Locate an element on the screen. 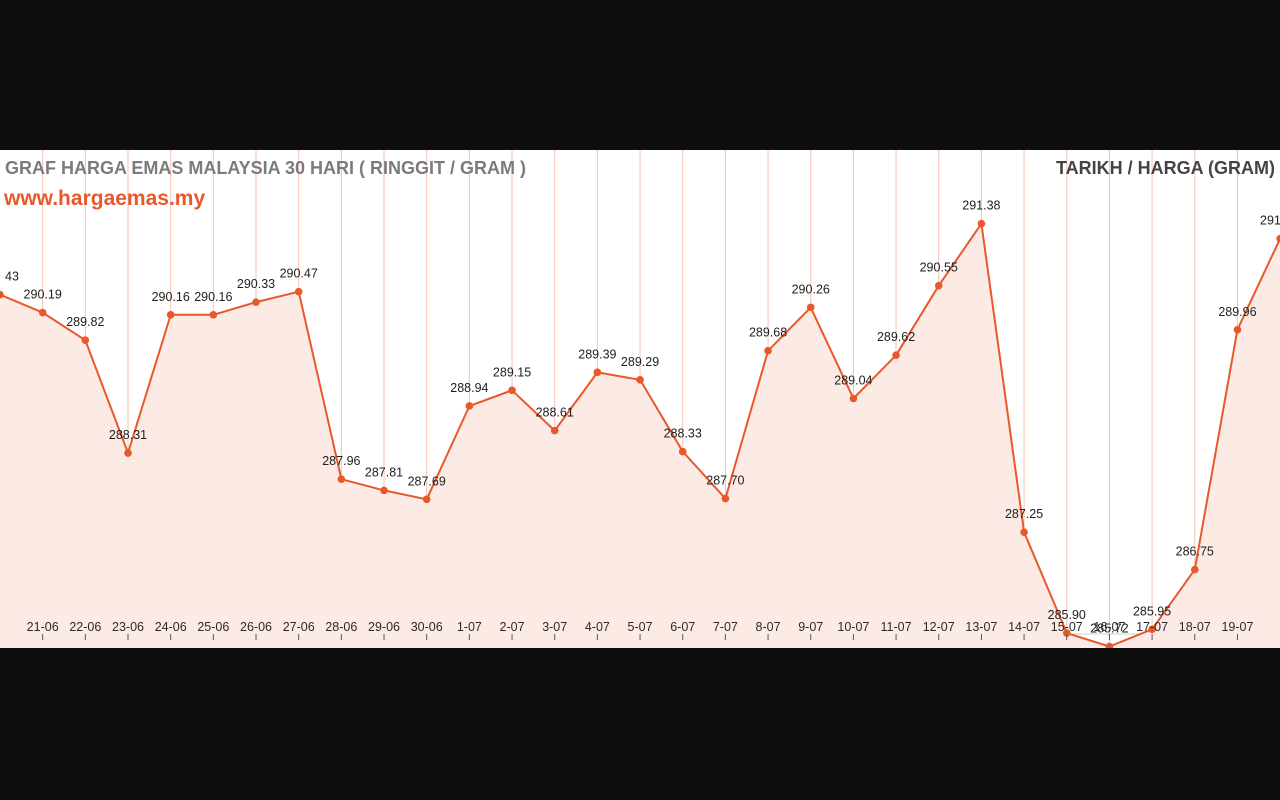 The width and height of the screenshot is (1280, 800). data-label: 285.90 is located at coordinates (1067, 615).